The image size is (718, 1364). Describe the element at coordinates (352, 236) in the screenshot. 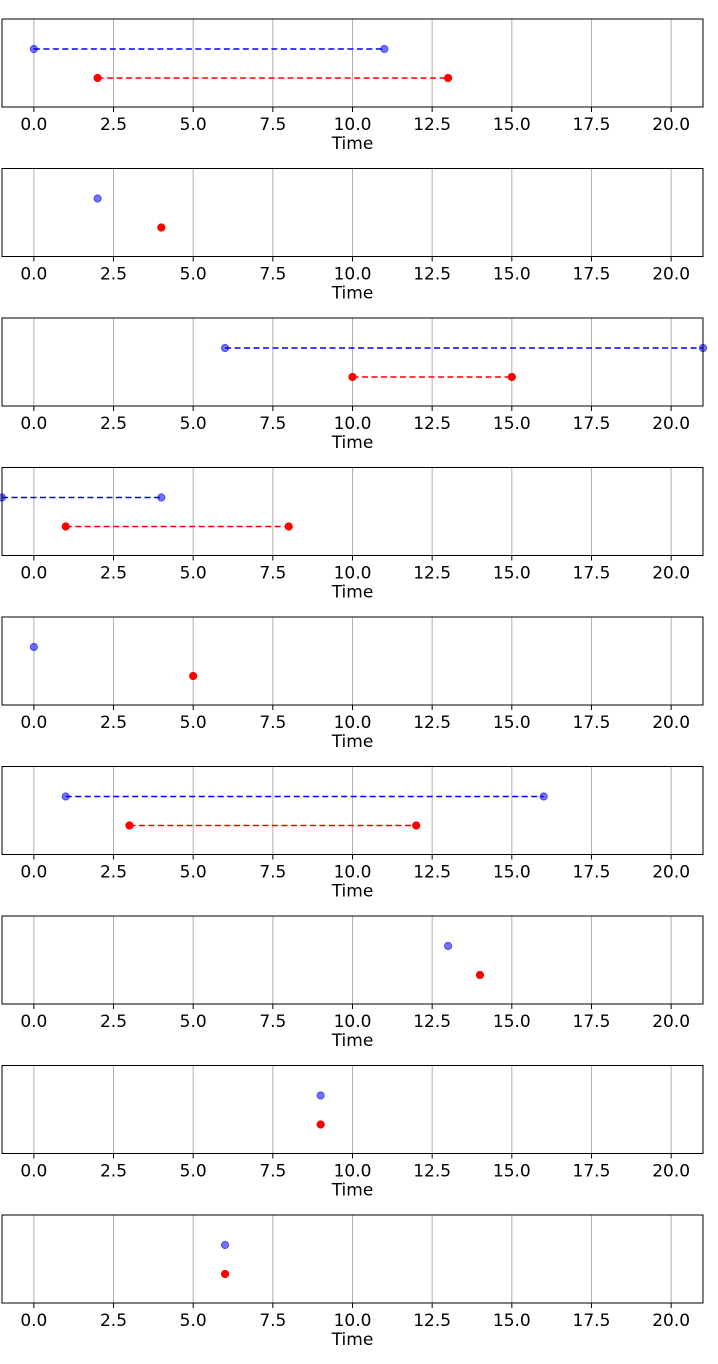

I see `chart-panel-2: 0.0 2.5 5.0 7.5 10.0 12.5 15.0 17.5 20.0 Time` at that location.